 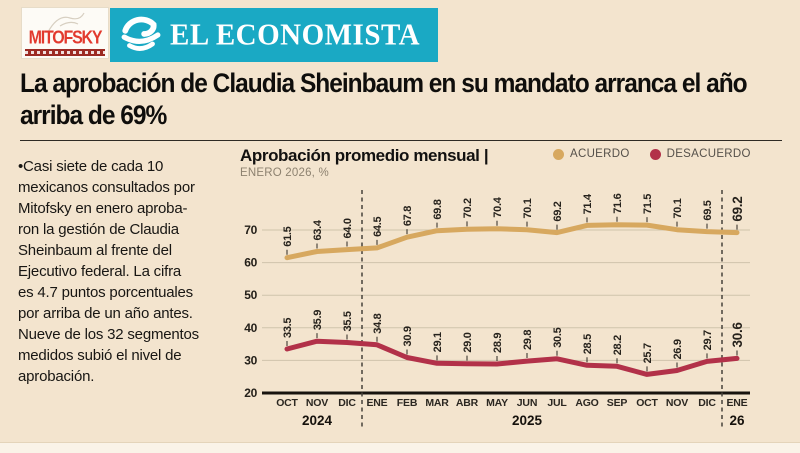 I want to click on svg-text: 20, so click(x=250, y=393).